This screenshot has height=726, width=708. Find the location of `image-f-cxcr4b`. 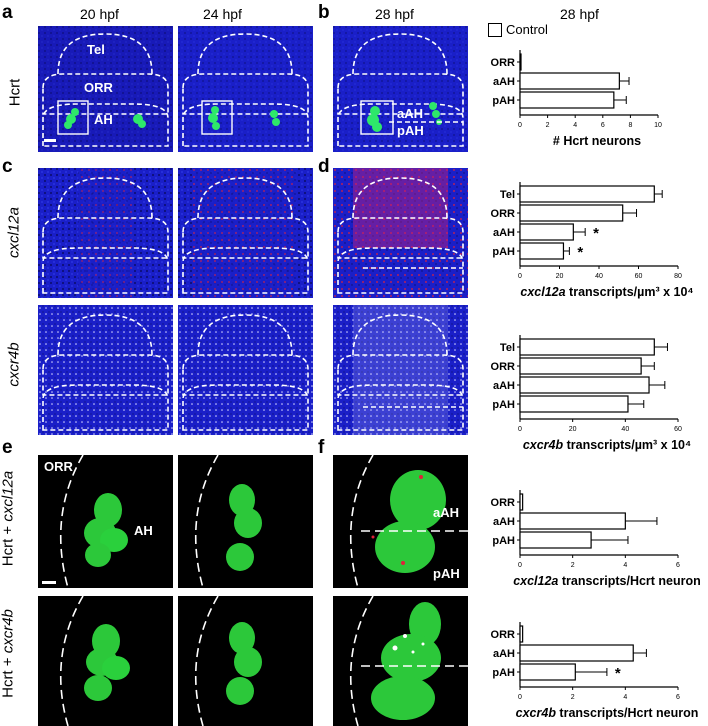

image-f-cxcr4b is located at coordinates (400, 661).